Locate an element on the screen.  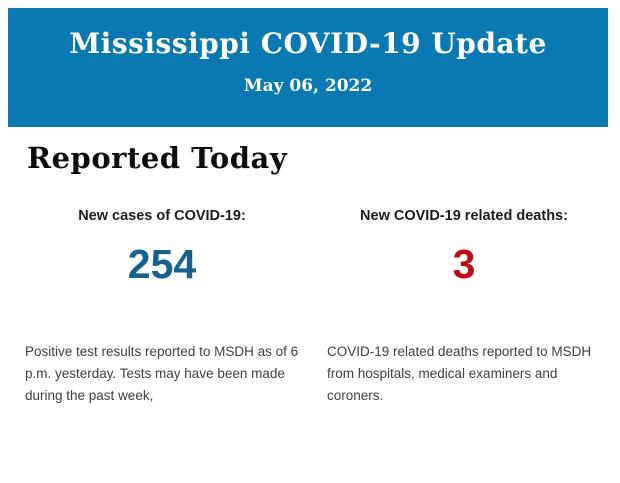
new-deaths-value: 3 is located at coordinates (464, 264).